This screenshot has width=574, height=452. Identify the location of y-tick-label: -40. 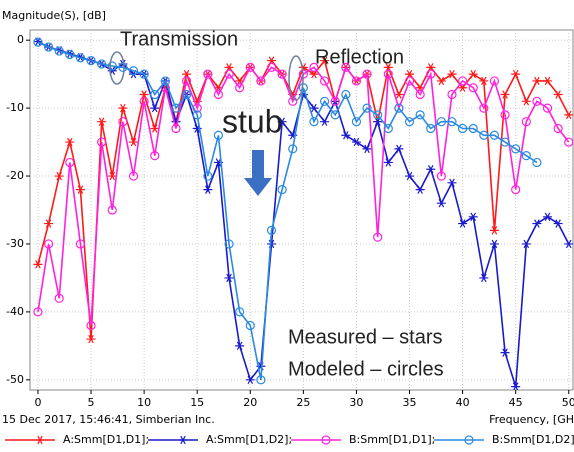
(15, 311).